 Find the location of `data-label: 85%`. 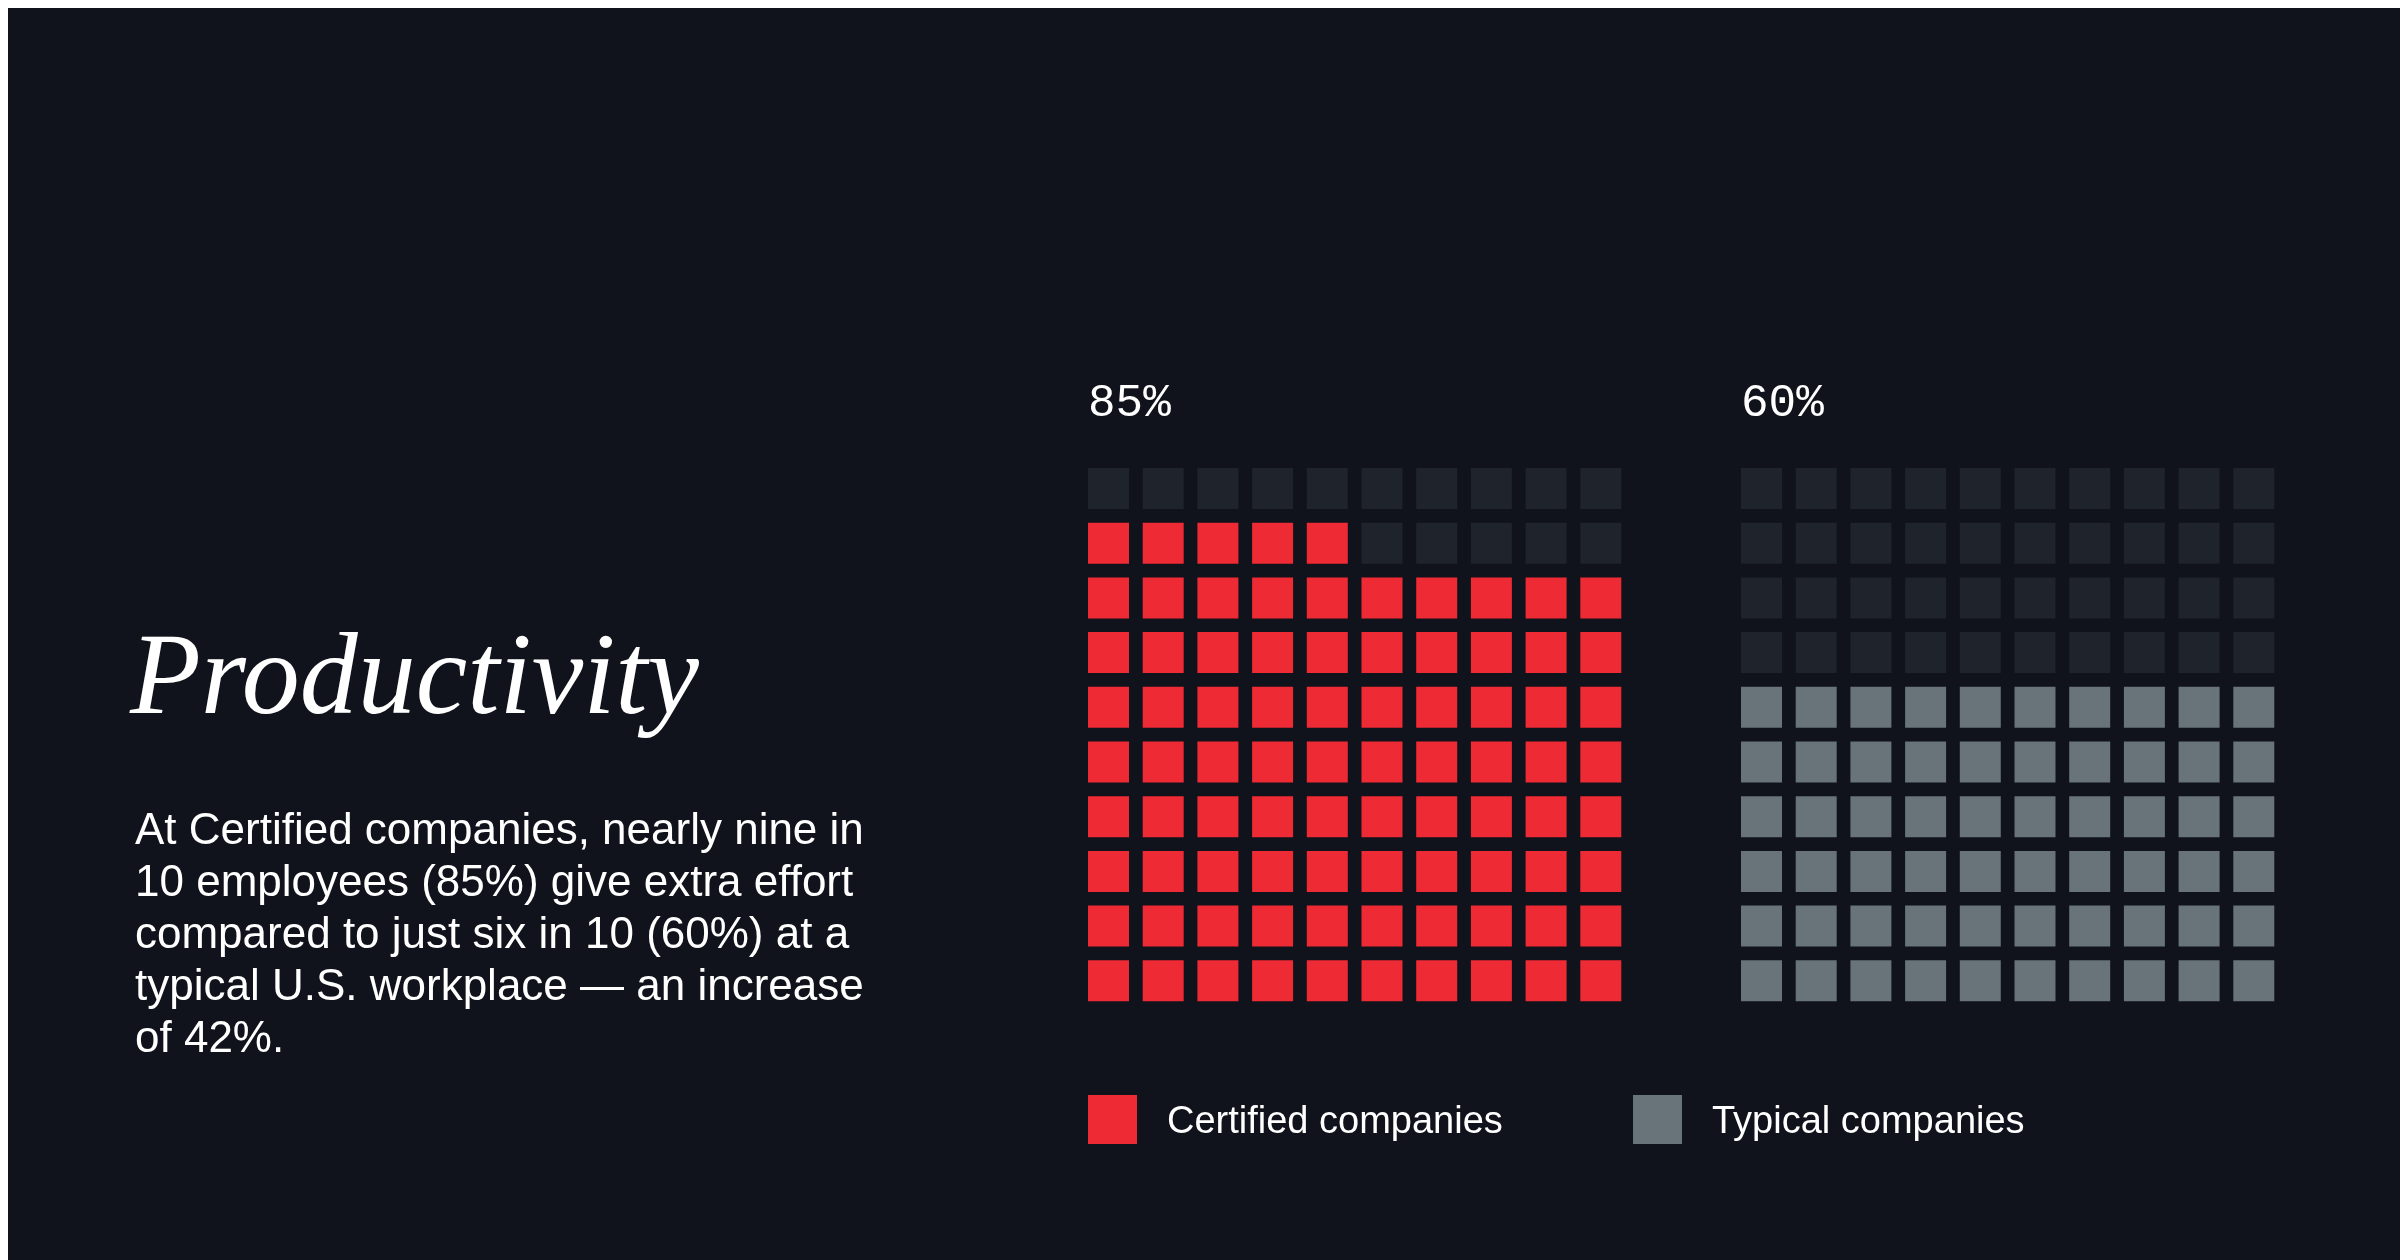

data-label: 85% is located at coordinates (1130, 405).